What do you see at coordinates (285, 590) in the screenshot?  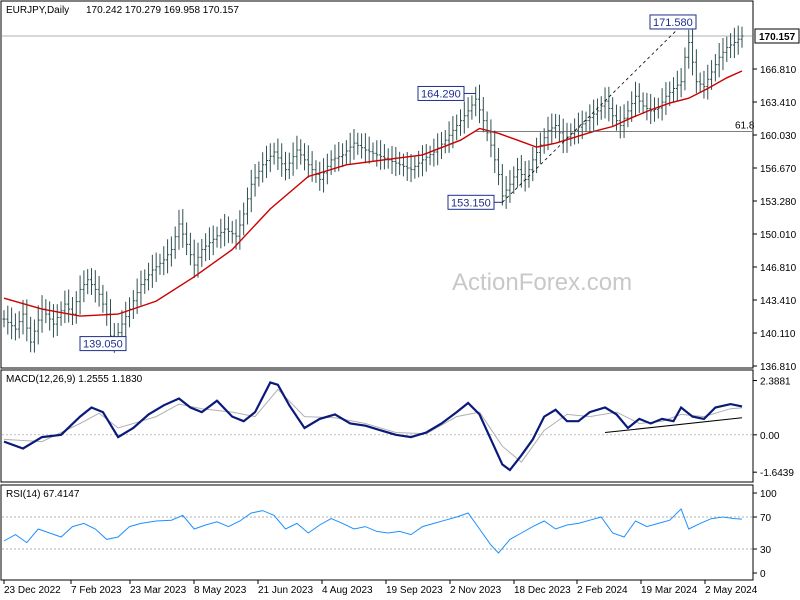 I see `time-tick-label: 21 Jun 2023` at bounding box center [285, 590].